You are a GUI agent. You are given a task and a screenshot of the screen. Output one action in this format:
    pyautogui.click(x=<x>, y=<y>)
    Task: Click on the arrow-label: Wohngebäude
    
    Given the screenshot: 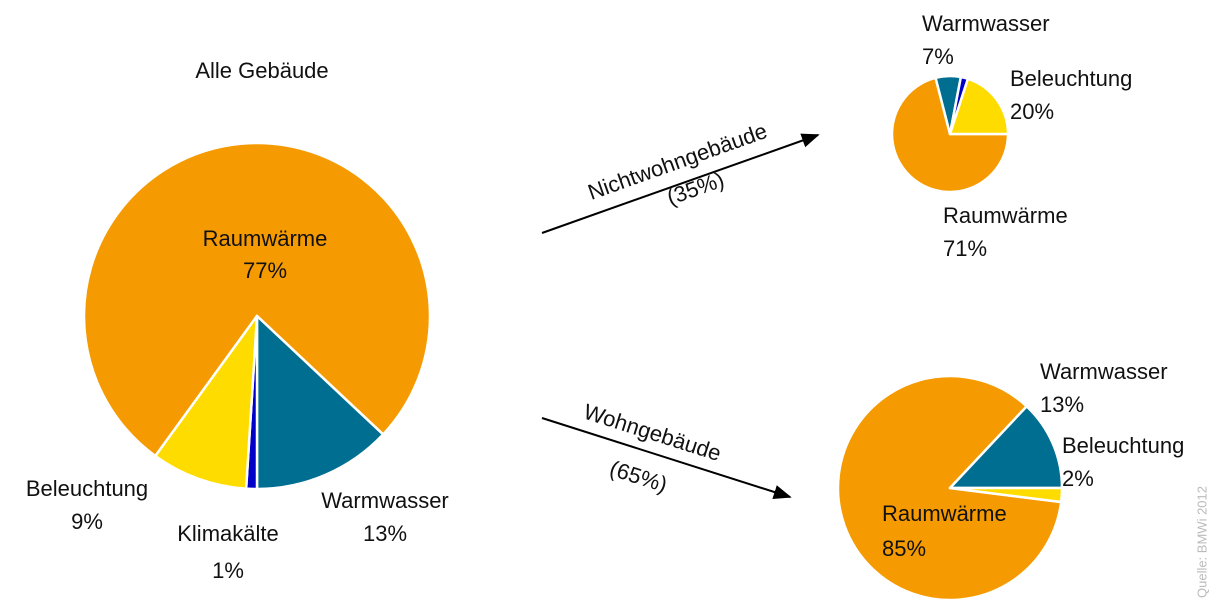 What is the action you would take?
    pyautogui.click(x=653, y=432)
    